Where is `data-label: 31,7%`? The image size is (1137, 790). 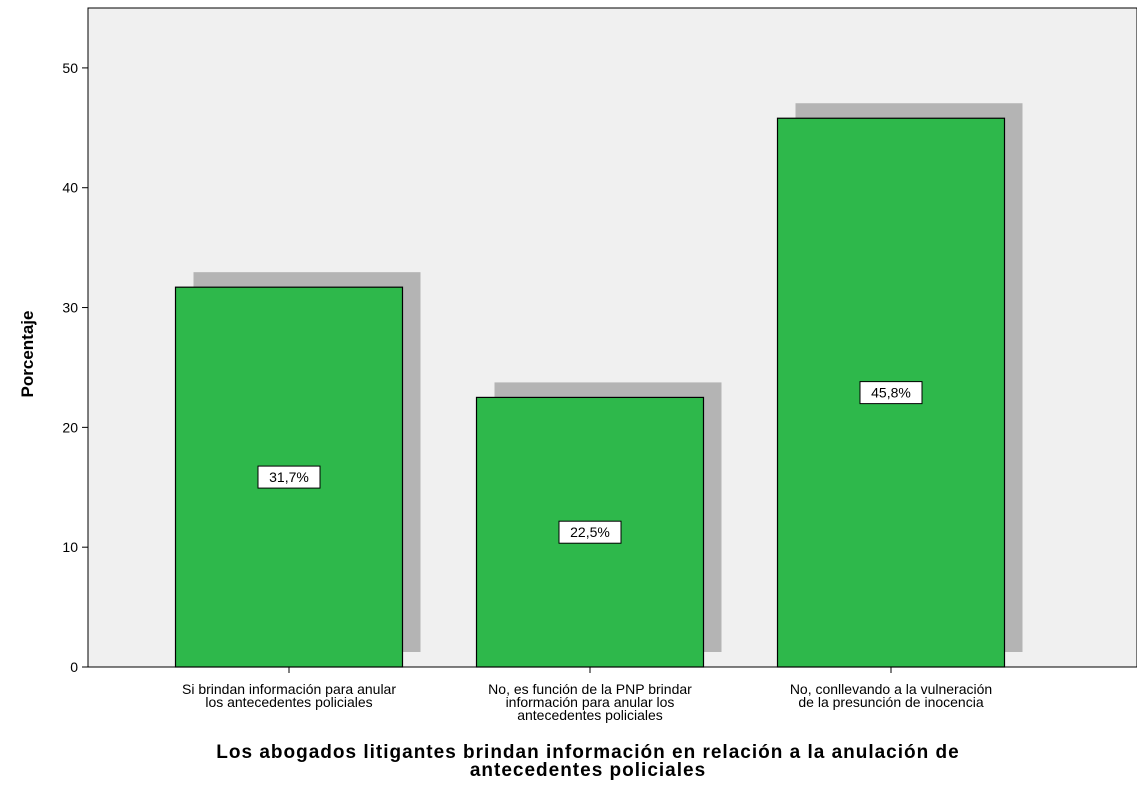
data-label: 31,7% is located at coordinates (289, 477).